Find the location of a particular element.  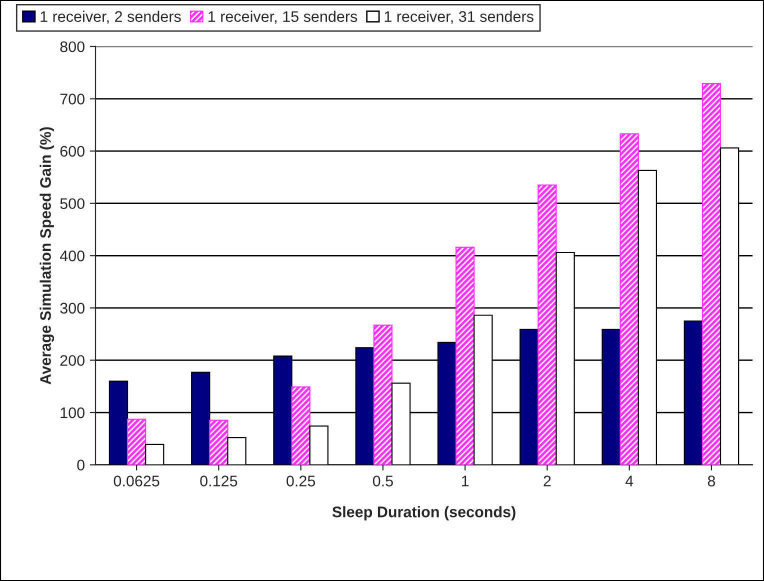

legend-label: 1 receiver, 15 senders is located at coordinates (283, 17).